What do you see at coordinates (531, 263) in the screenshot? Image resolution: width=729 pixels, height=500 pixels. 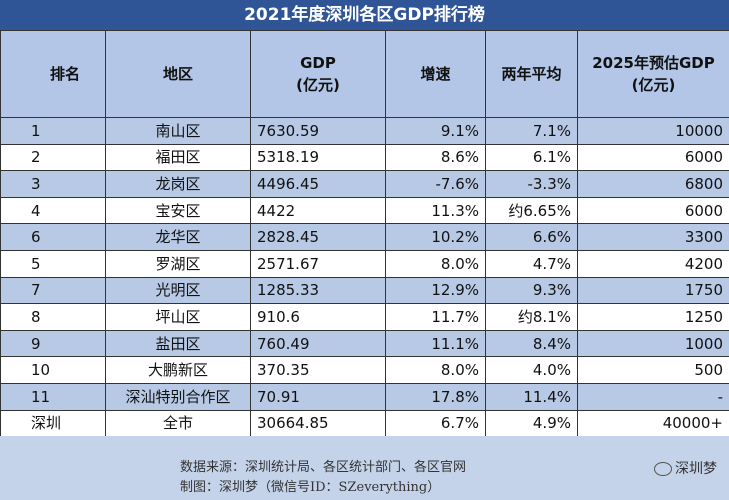 I see `cell: 4.7%` at bounding box center [531, 263].